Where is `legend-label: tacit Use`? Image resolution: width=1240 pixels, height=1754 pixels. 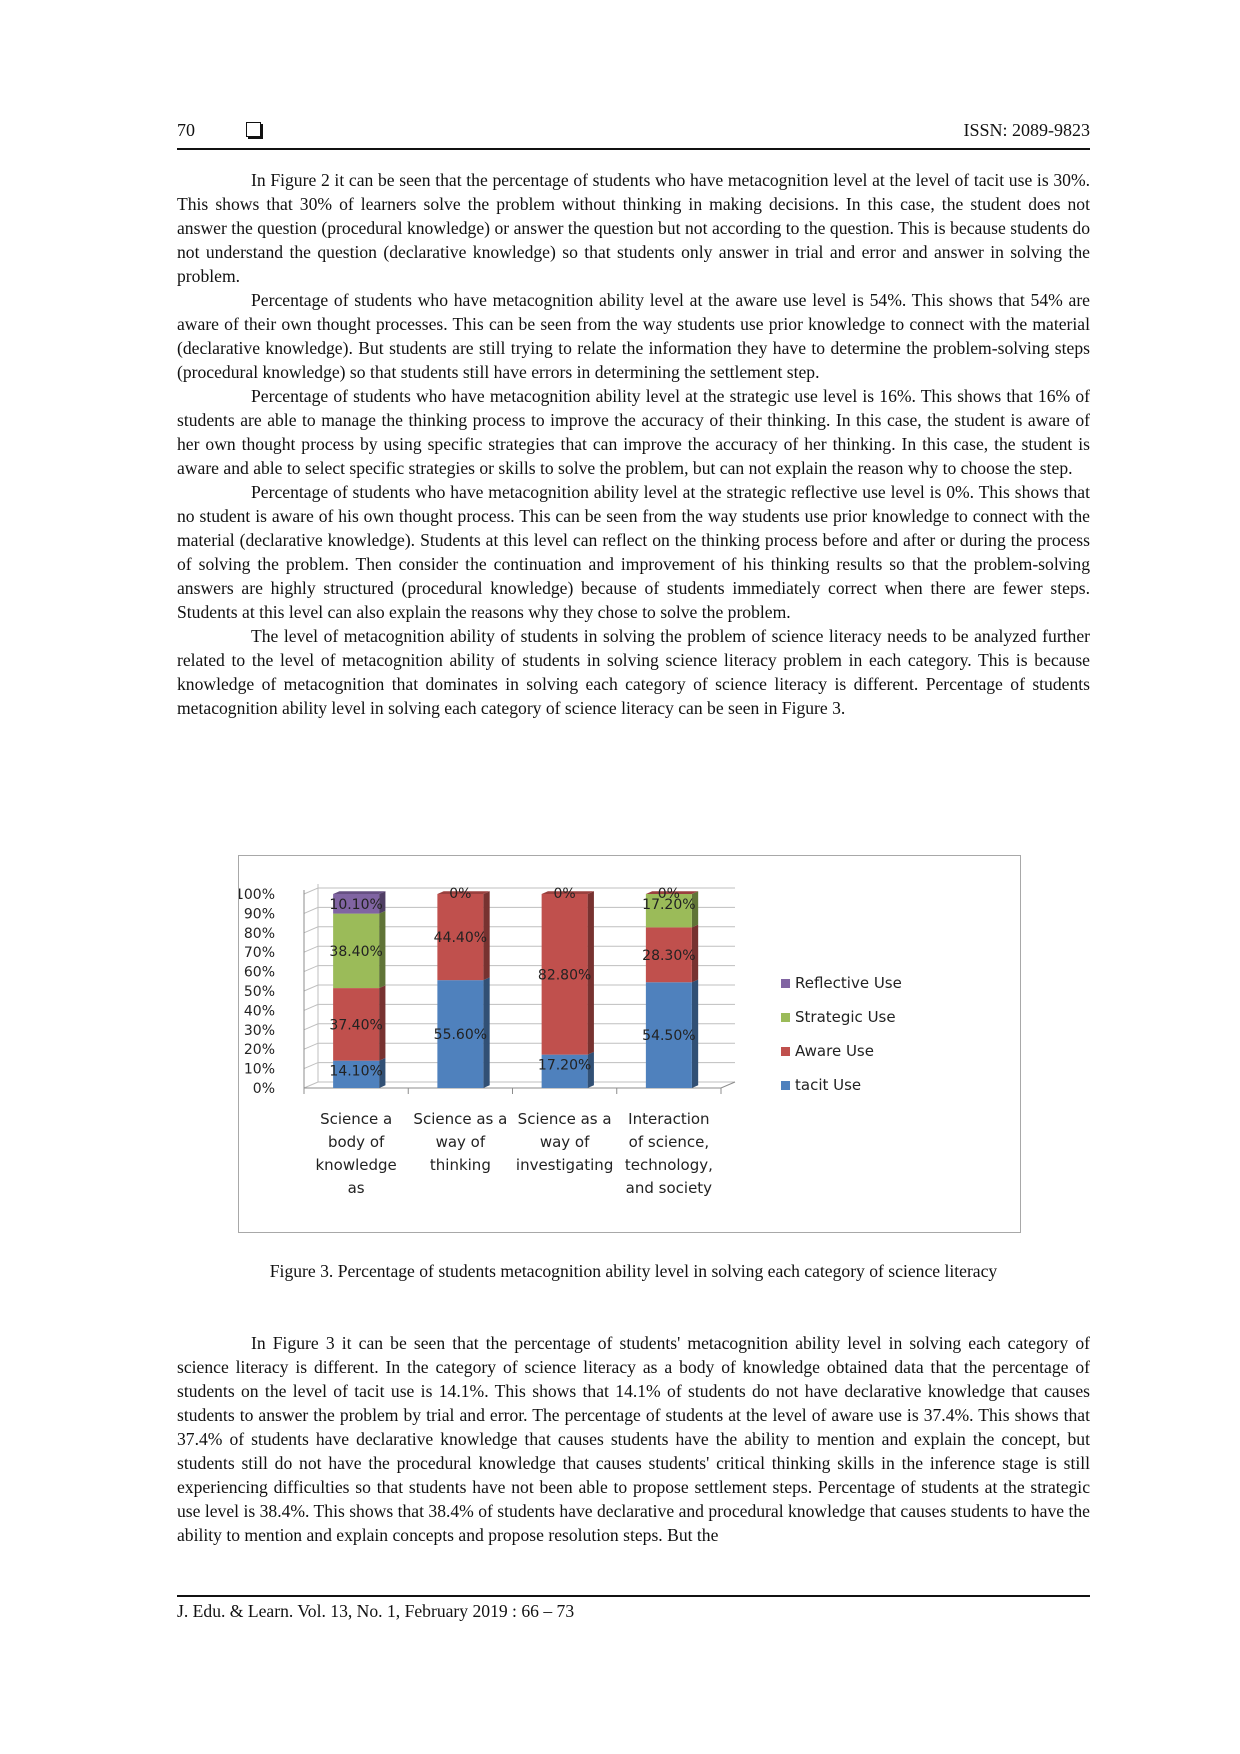
legend-label: tacit Use is located at coordinates (828, 1085).